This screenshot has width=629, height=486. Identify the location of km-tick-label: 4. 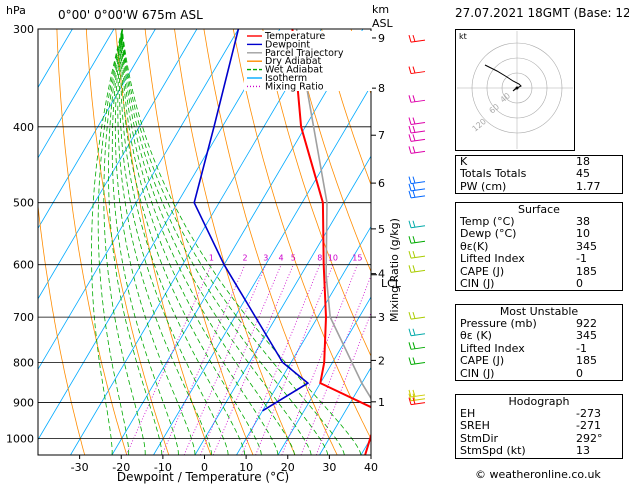
(381, 274).